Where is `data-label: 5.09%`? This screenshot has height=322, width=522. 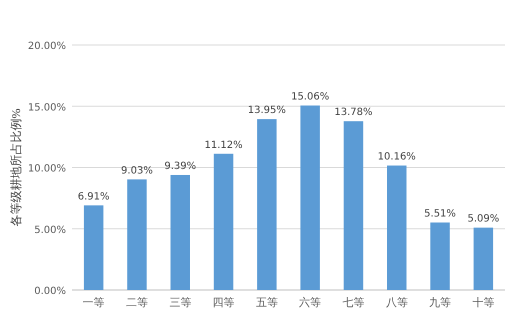
data-label: 5.09% is located at coordinates (483, 219).